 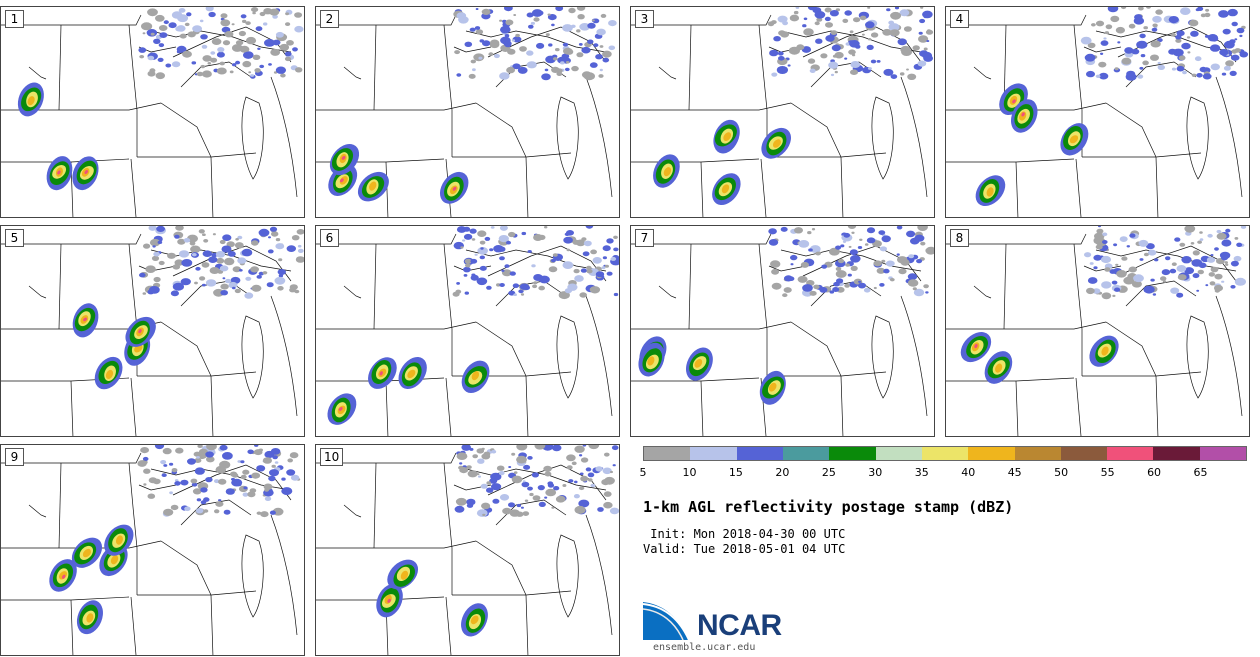 What do you see at coordinates (704, 647) in the screenshot?
I see `website-link: ensemble.ucar.edu` at bounding box center [704, 647].